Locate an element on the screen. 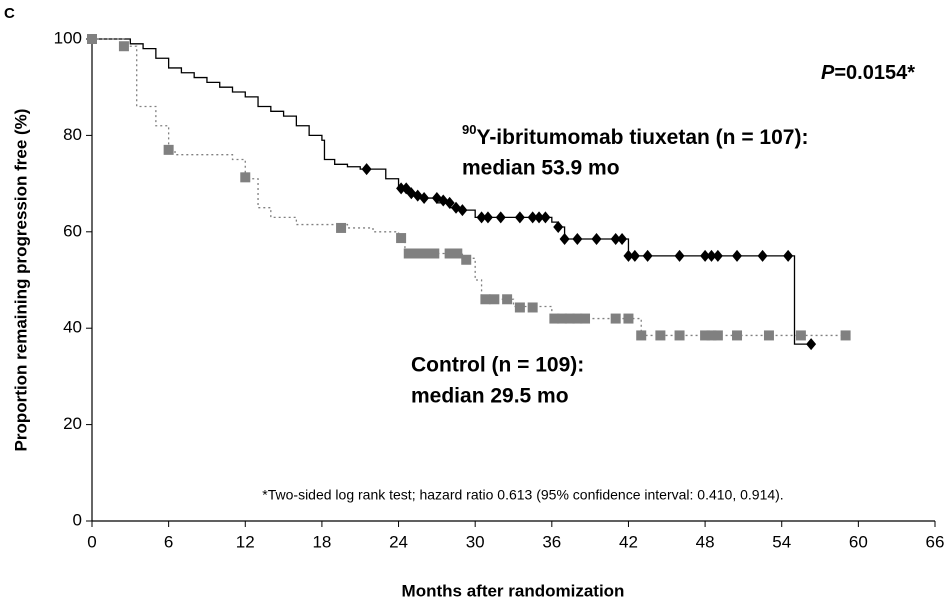 This screenshot has height=607, width=951. treatment-label: 90Y-ibritumomab tiuxetan (n = 107): is located at coordinates (635, 135).